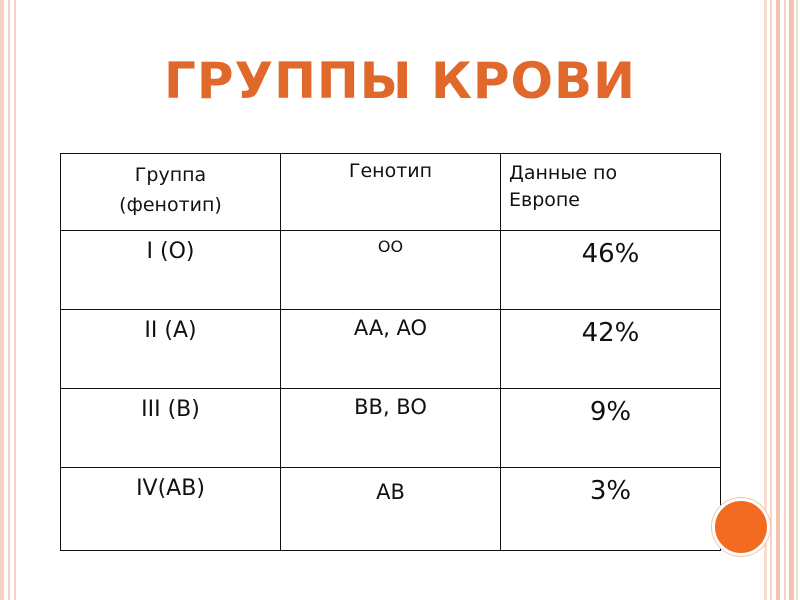 The height and width of the screenshot is (600, 800). I want to click on cell-europe: 42%, so click(610, 349).